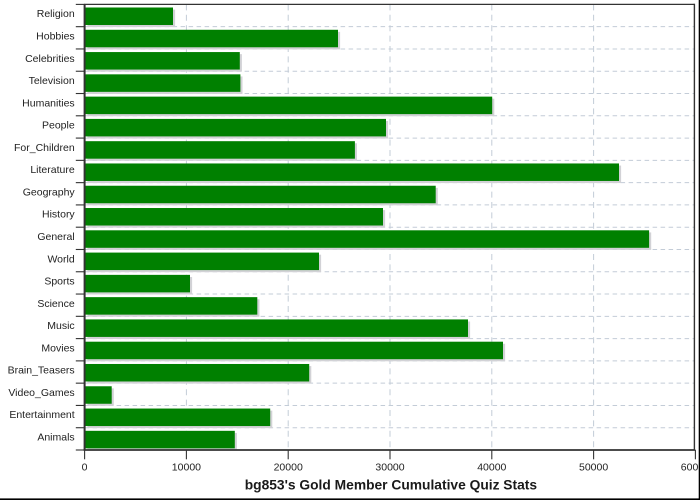 The image size is (700, 500). I want to click on svg-text: Literature, so click(52, 170).